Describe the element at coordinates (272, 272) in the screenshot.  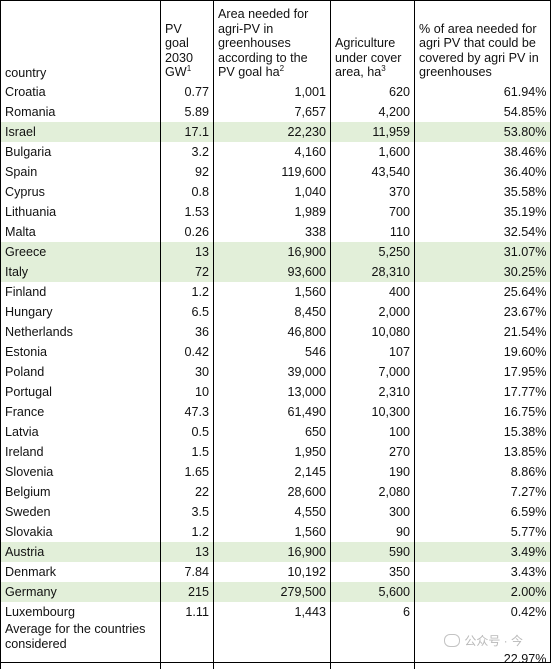
I see `cell-area-needed: 93,600` at that location.